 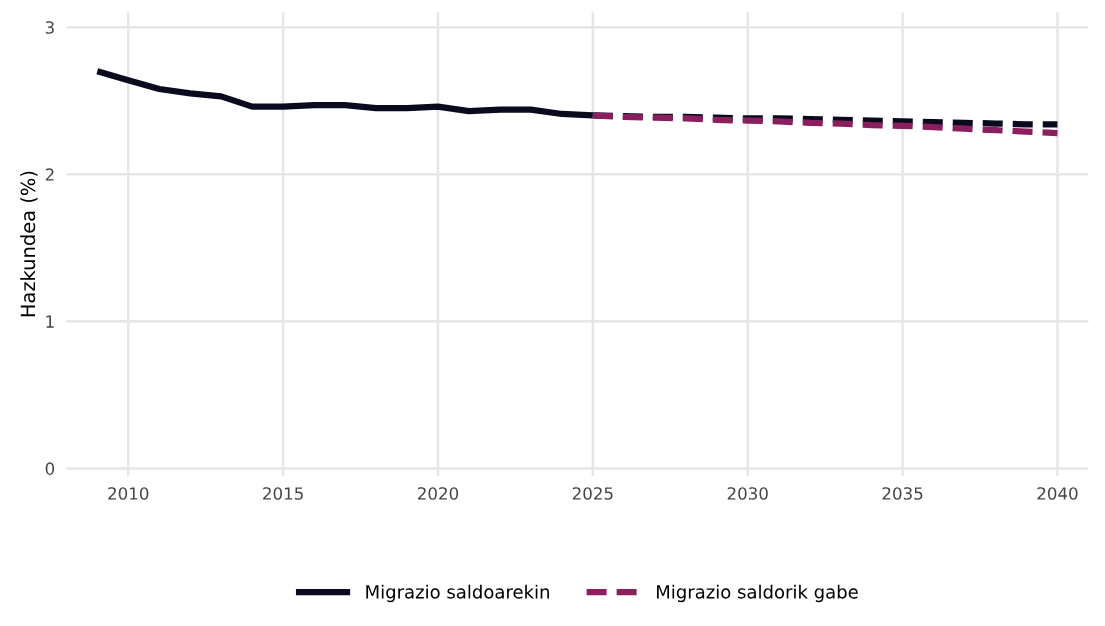 What do you see at coordinates (902, 493) in the screenshot?
I see `x-tick-label: 2035` at bounding box center [902, 493].